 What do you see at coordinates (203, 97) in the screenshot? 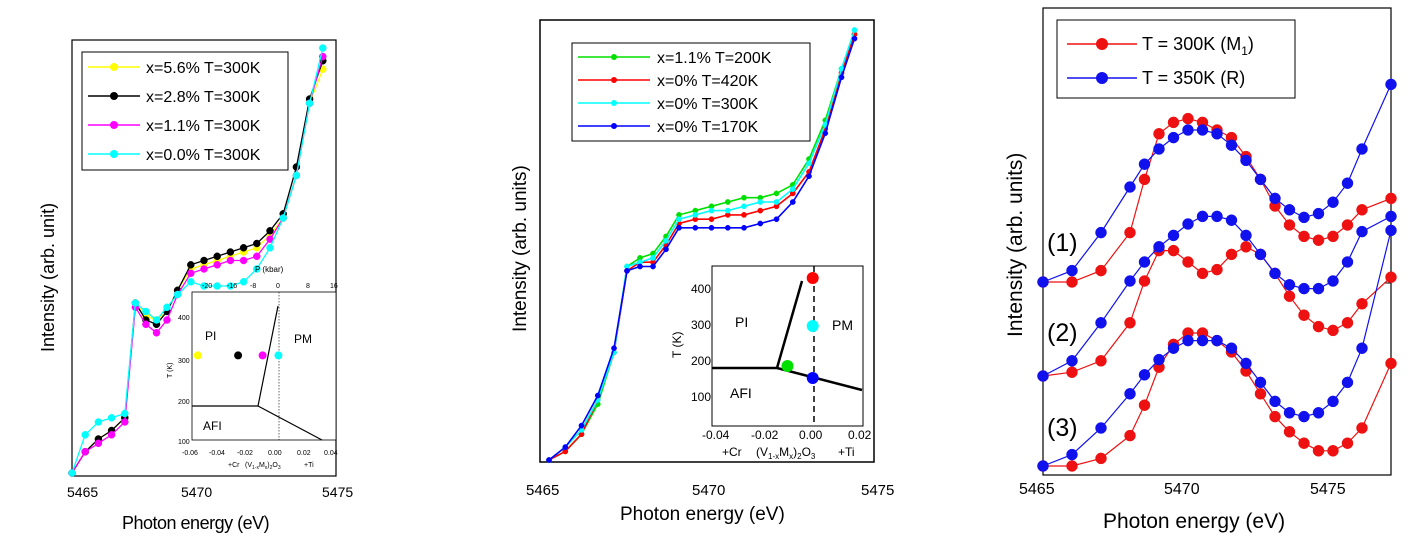
I see `legend-label: x=2.8% T=300K` at bounding box center [203, 97].